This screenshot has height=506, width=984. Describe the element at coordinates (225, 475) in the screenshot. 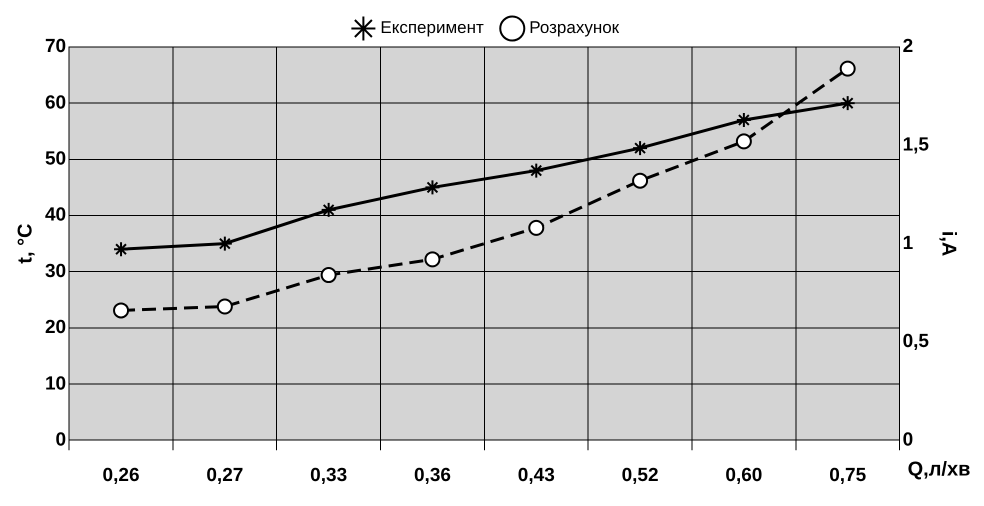

I see `x-tick-label: 0,27` at that location.